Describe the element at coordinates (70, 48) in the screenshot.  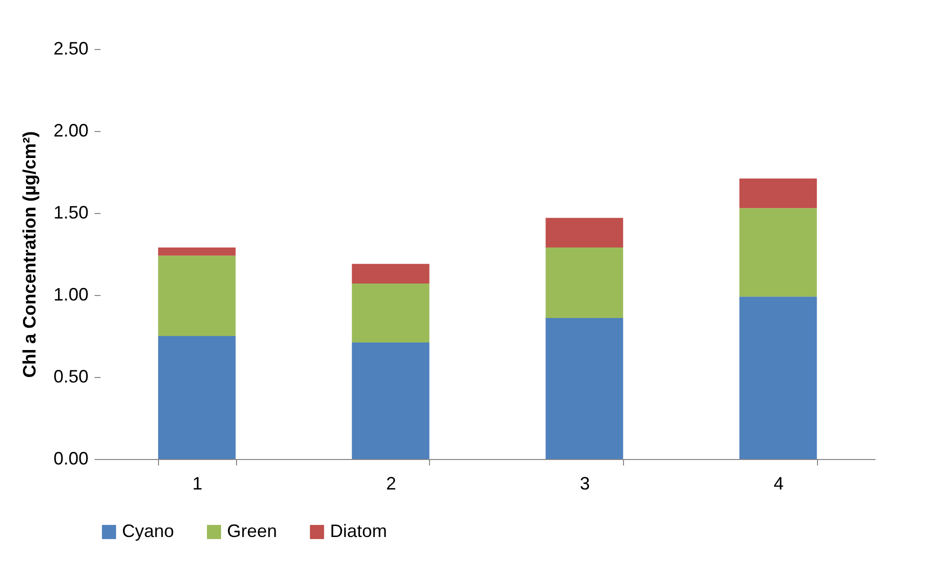
I see `y-tick-label: 2.50` at that location.